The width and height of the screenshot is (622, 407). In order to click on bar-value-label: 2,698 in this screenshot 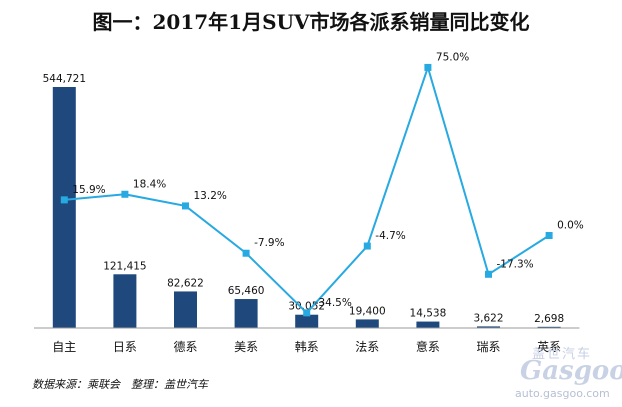, I will do `click(549, 319)`.